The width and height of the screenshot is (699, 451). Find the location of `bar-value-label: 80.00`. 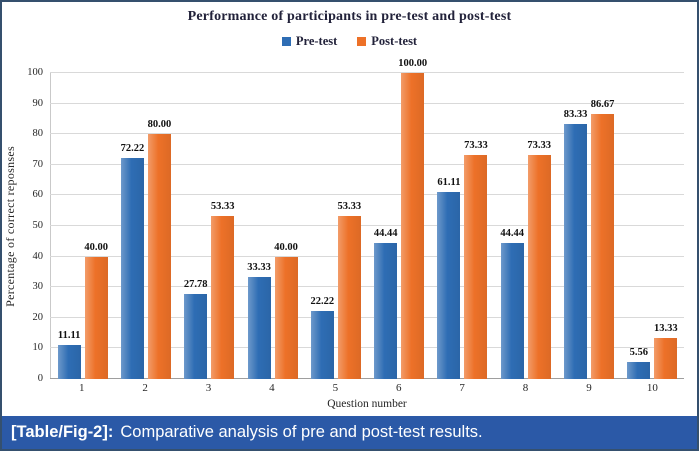

bar-value-label: 80.00 is located at coordinates (159, 125).